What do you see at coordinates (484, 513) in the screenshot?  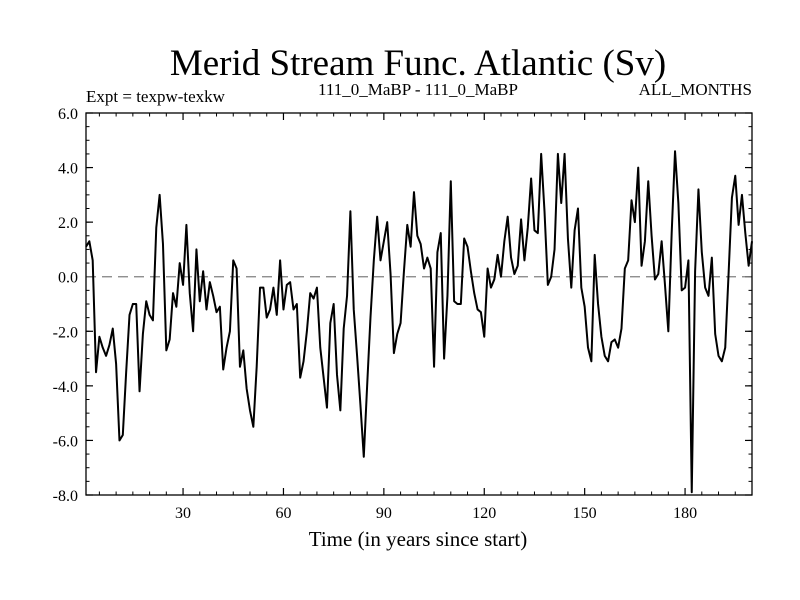 I see `x-tick-label: 120` at bounding box center [484, 513].